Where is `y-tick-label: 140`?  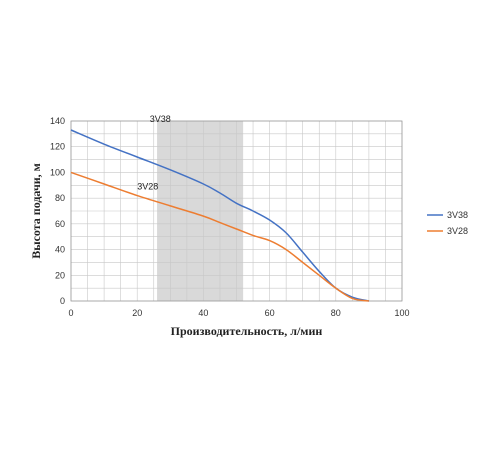
y-tick-label: 140 is located at coordinates (57, 121).